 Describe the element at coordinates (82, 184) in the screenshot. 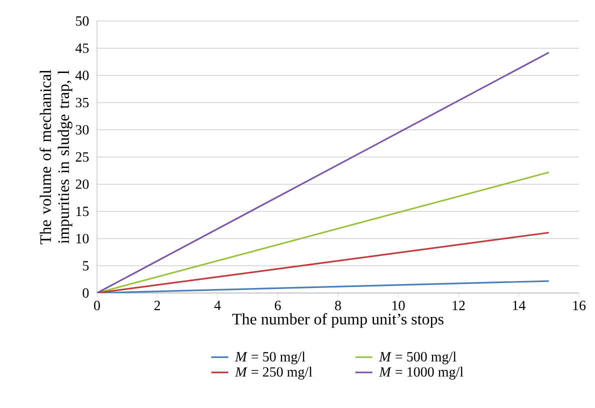

I see `y-tick-label: 20` at that location.